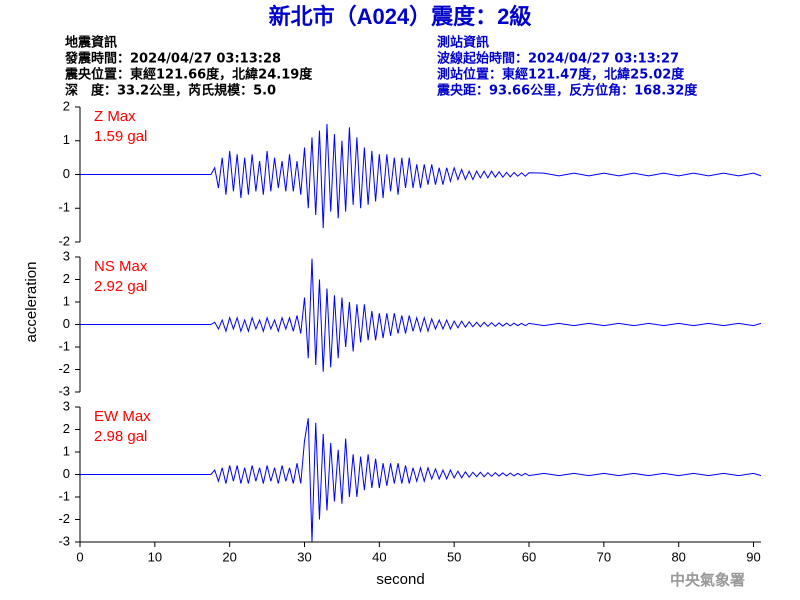  I want to click on x-tick-label: 80, so click(678, 556).